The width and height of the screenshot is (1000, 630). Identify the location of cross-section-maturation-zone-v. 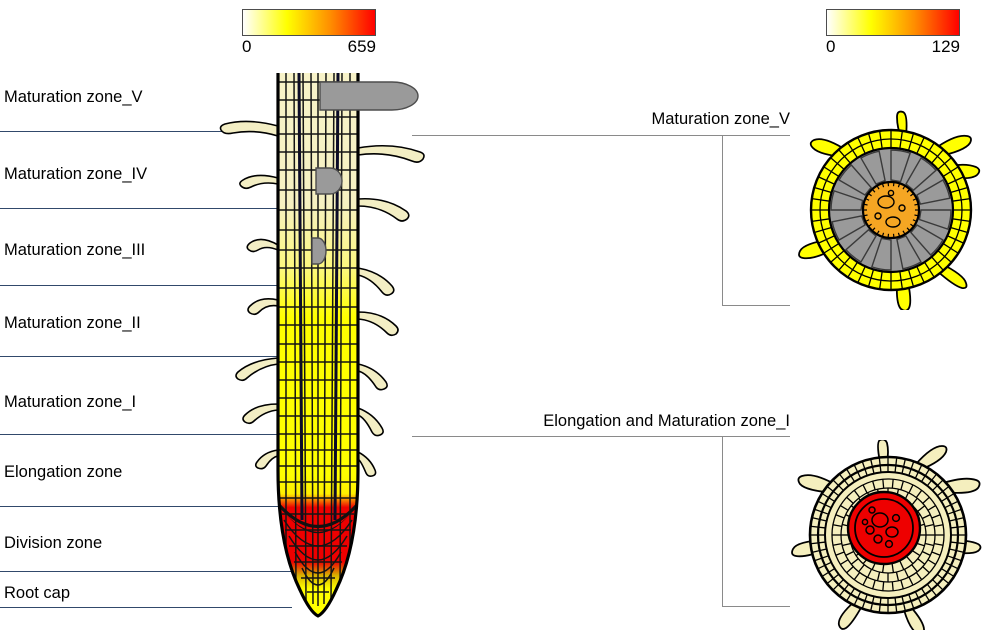
(893, 210).